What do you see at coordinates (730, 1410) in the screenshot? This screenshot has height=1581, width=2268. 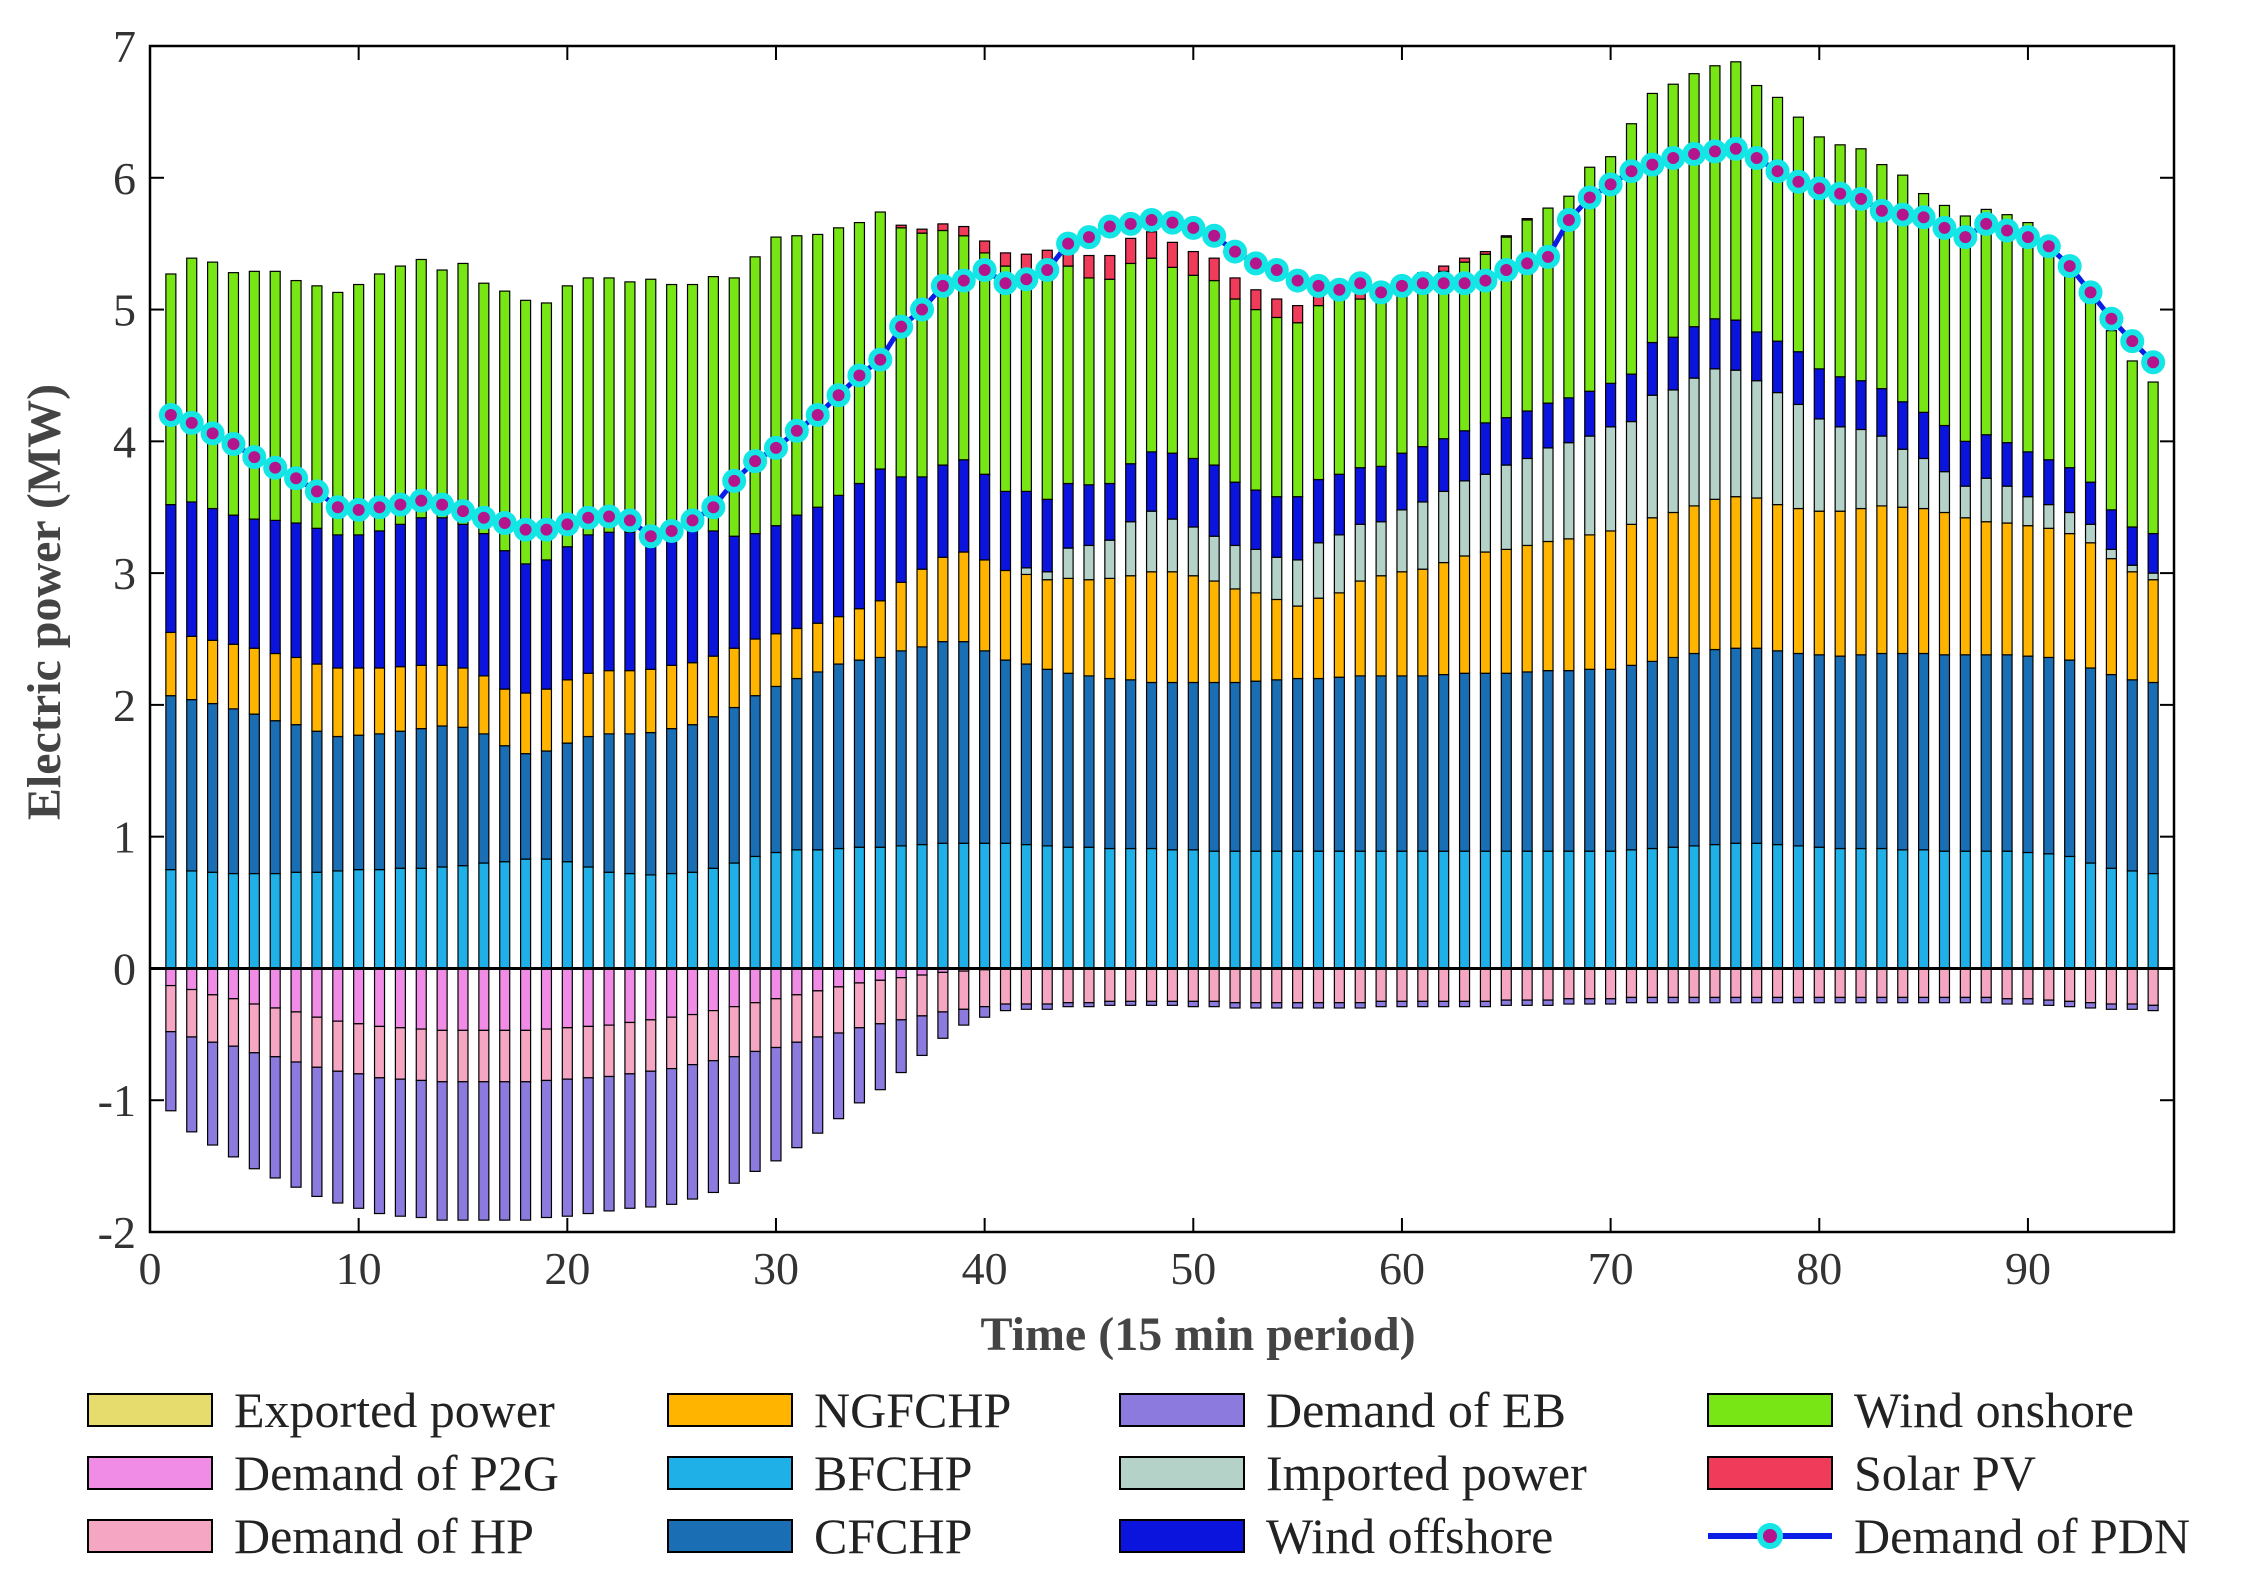 I see `legend-swatch-ngfchp` at bounding box center [730, 1410].